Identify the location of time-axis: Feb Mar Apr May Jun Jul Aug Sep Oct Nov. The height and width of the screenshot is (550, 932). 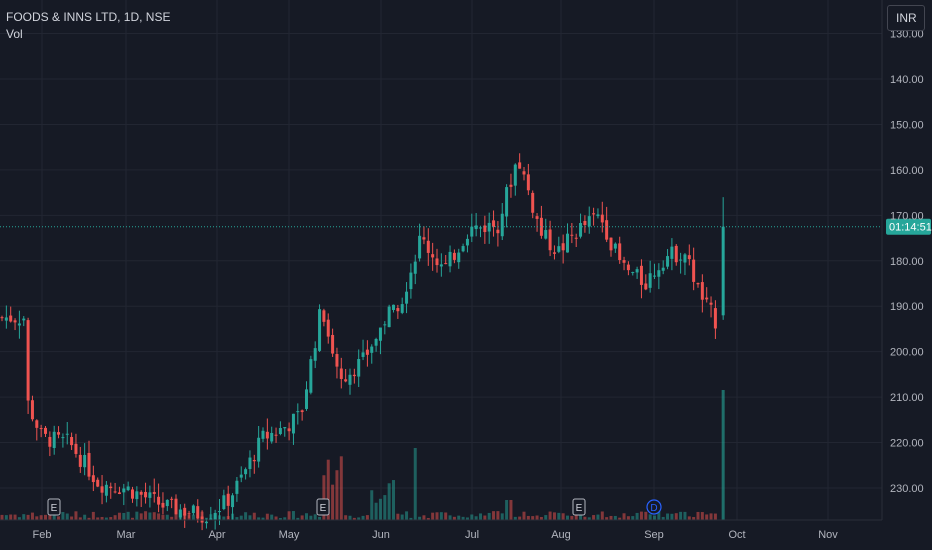
(441, 530).